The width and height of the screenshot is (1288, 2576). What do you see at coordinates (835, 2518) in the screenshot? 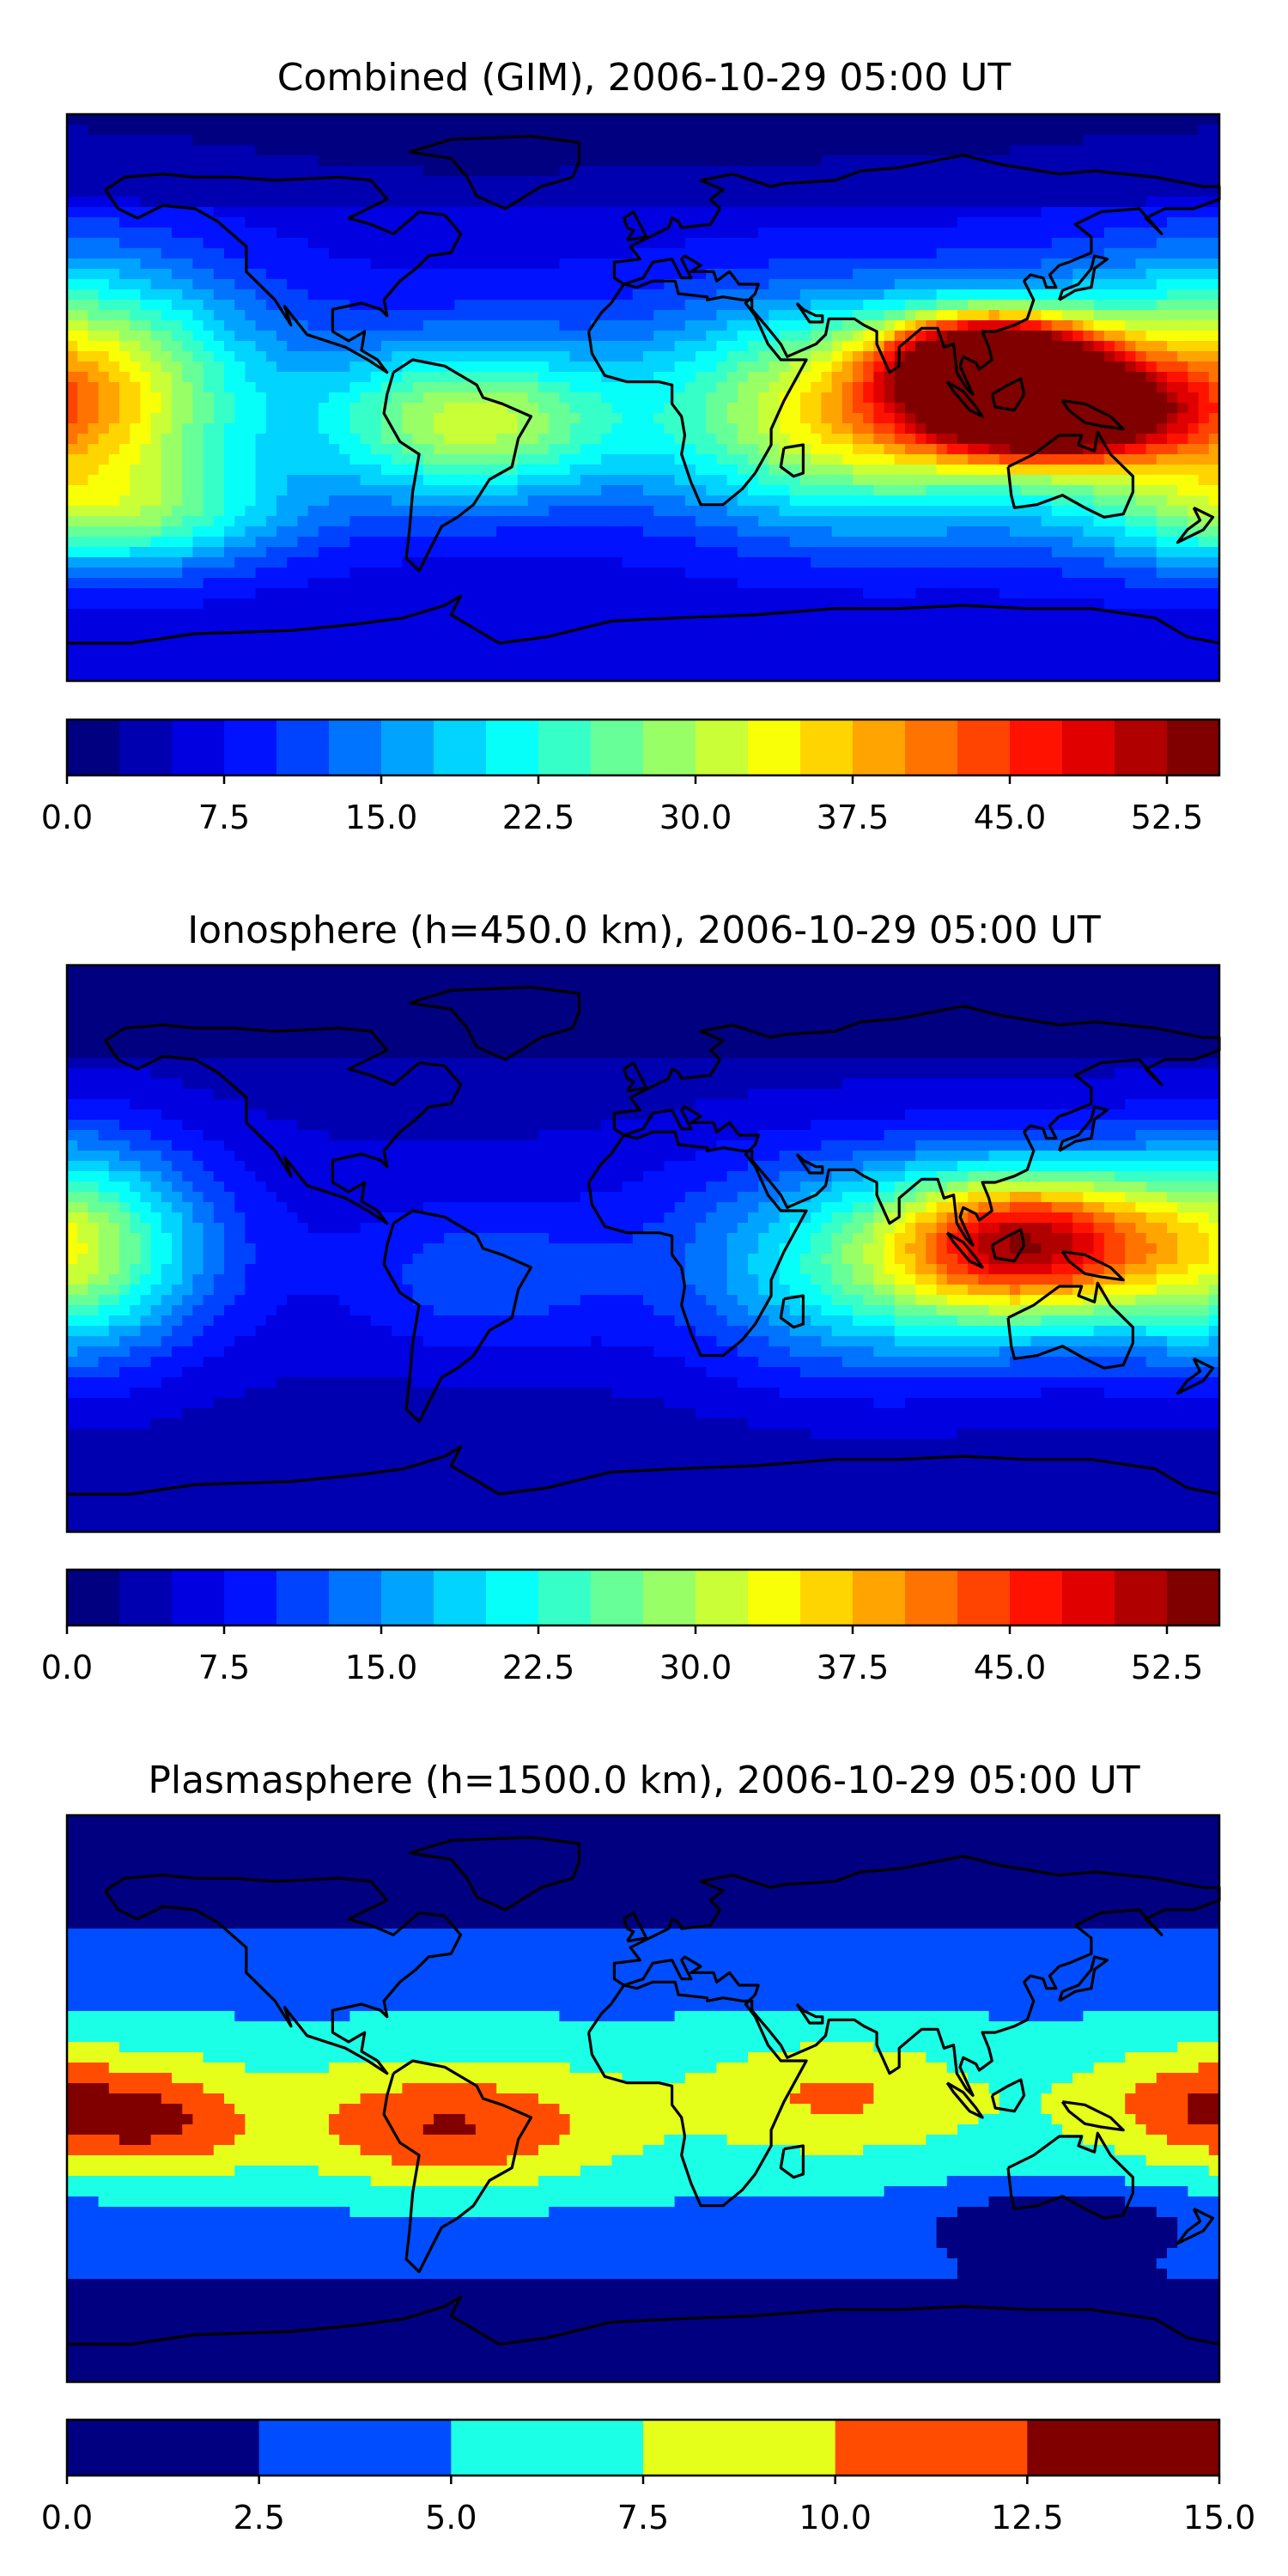
I see `colorbar-tick-label: 10.0` at bounding box center [835, 2518].